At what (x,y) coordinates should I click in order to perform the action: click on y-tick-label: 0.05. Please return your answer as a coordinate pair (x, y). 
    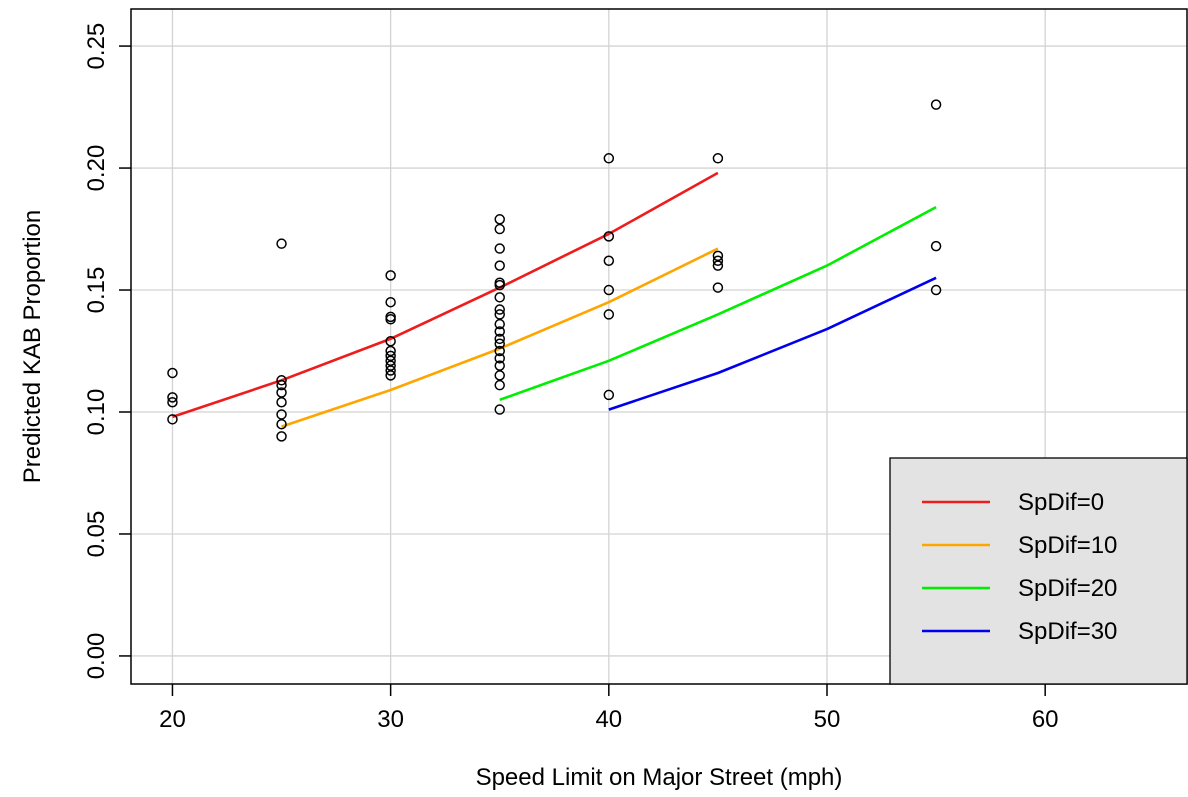
    Looking at the image, I should click on (96, 534).